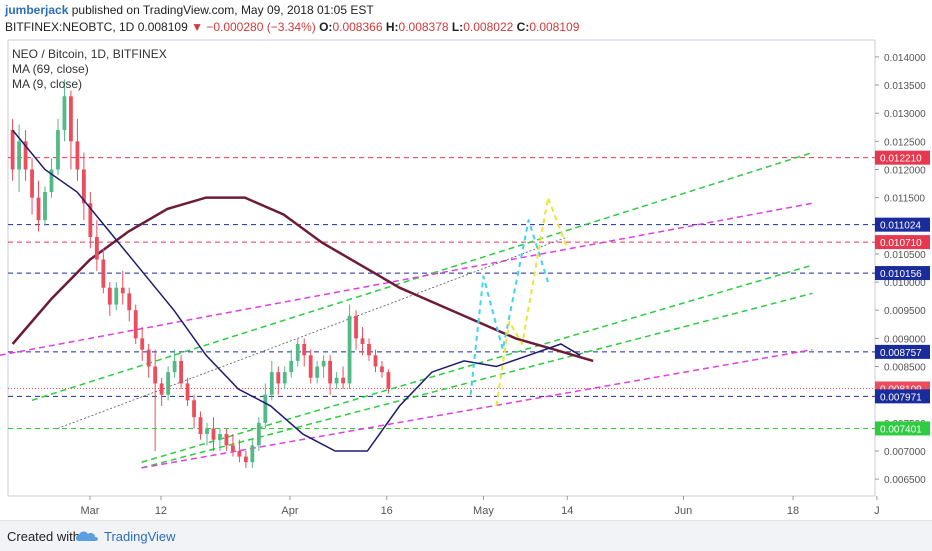 This screenshot has width=932, height=551. Describe the element at coordinates (793, 511) in the screenshot. I see `x-tick-label: 18` at that location.